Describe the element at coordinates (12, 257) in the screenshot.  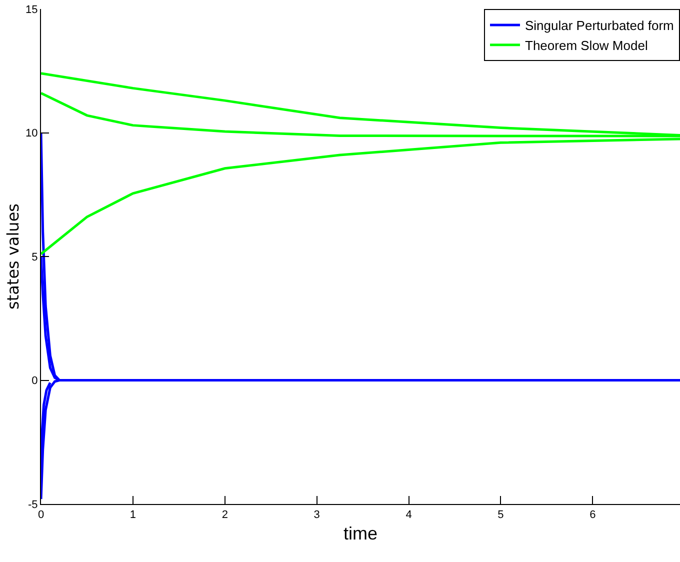
I see `y-axis-title: states values` at that location.